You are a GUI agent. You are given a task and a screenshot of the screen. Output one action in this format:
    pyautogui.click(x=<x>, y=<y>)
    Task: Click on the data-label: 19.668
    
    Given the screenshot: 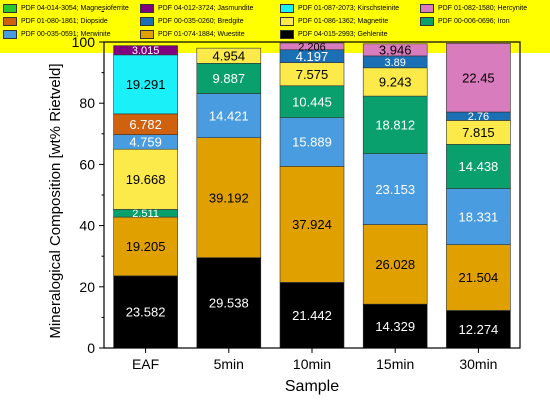 What is the action you would take?
    pyautogui.click(x=146, y=179)
    